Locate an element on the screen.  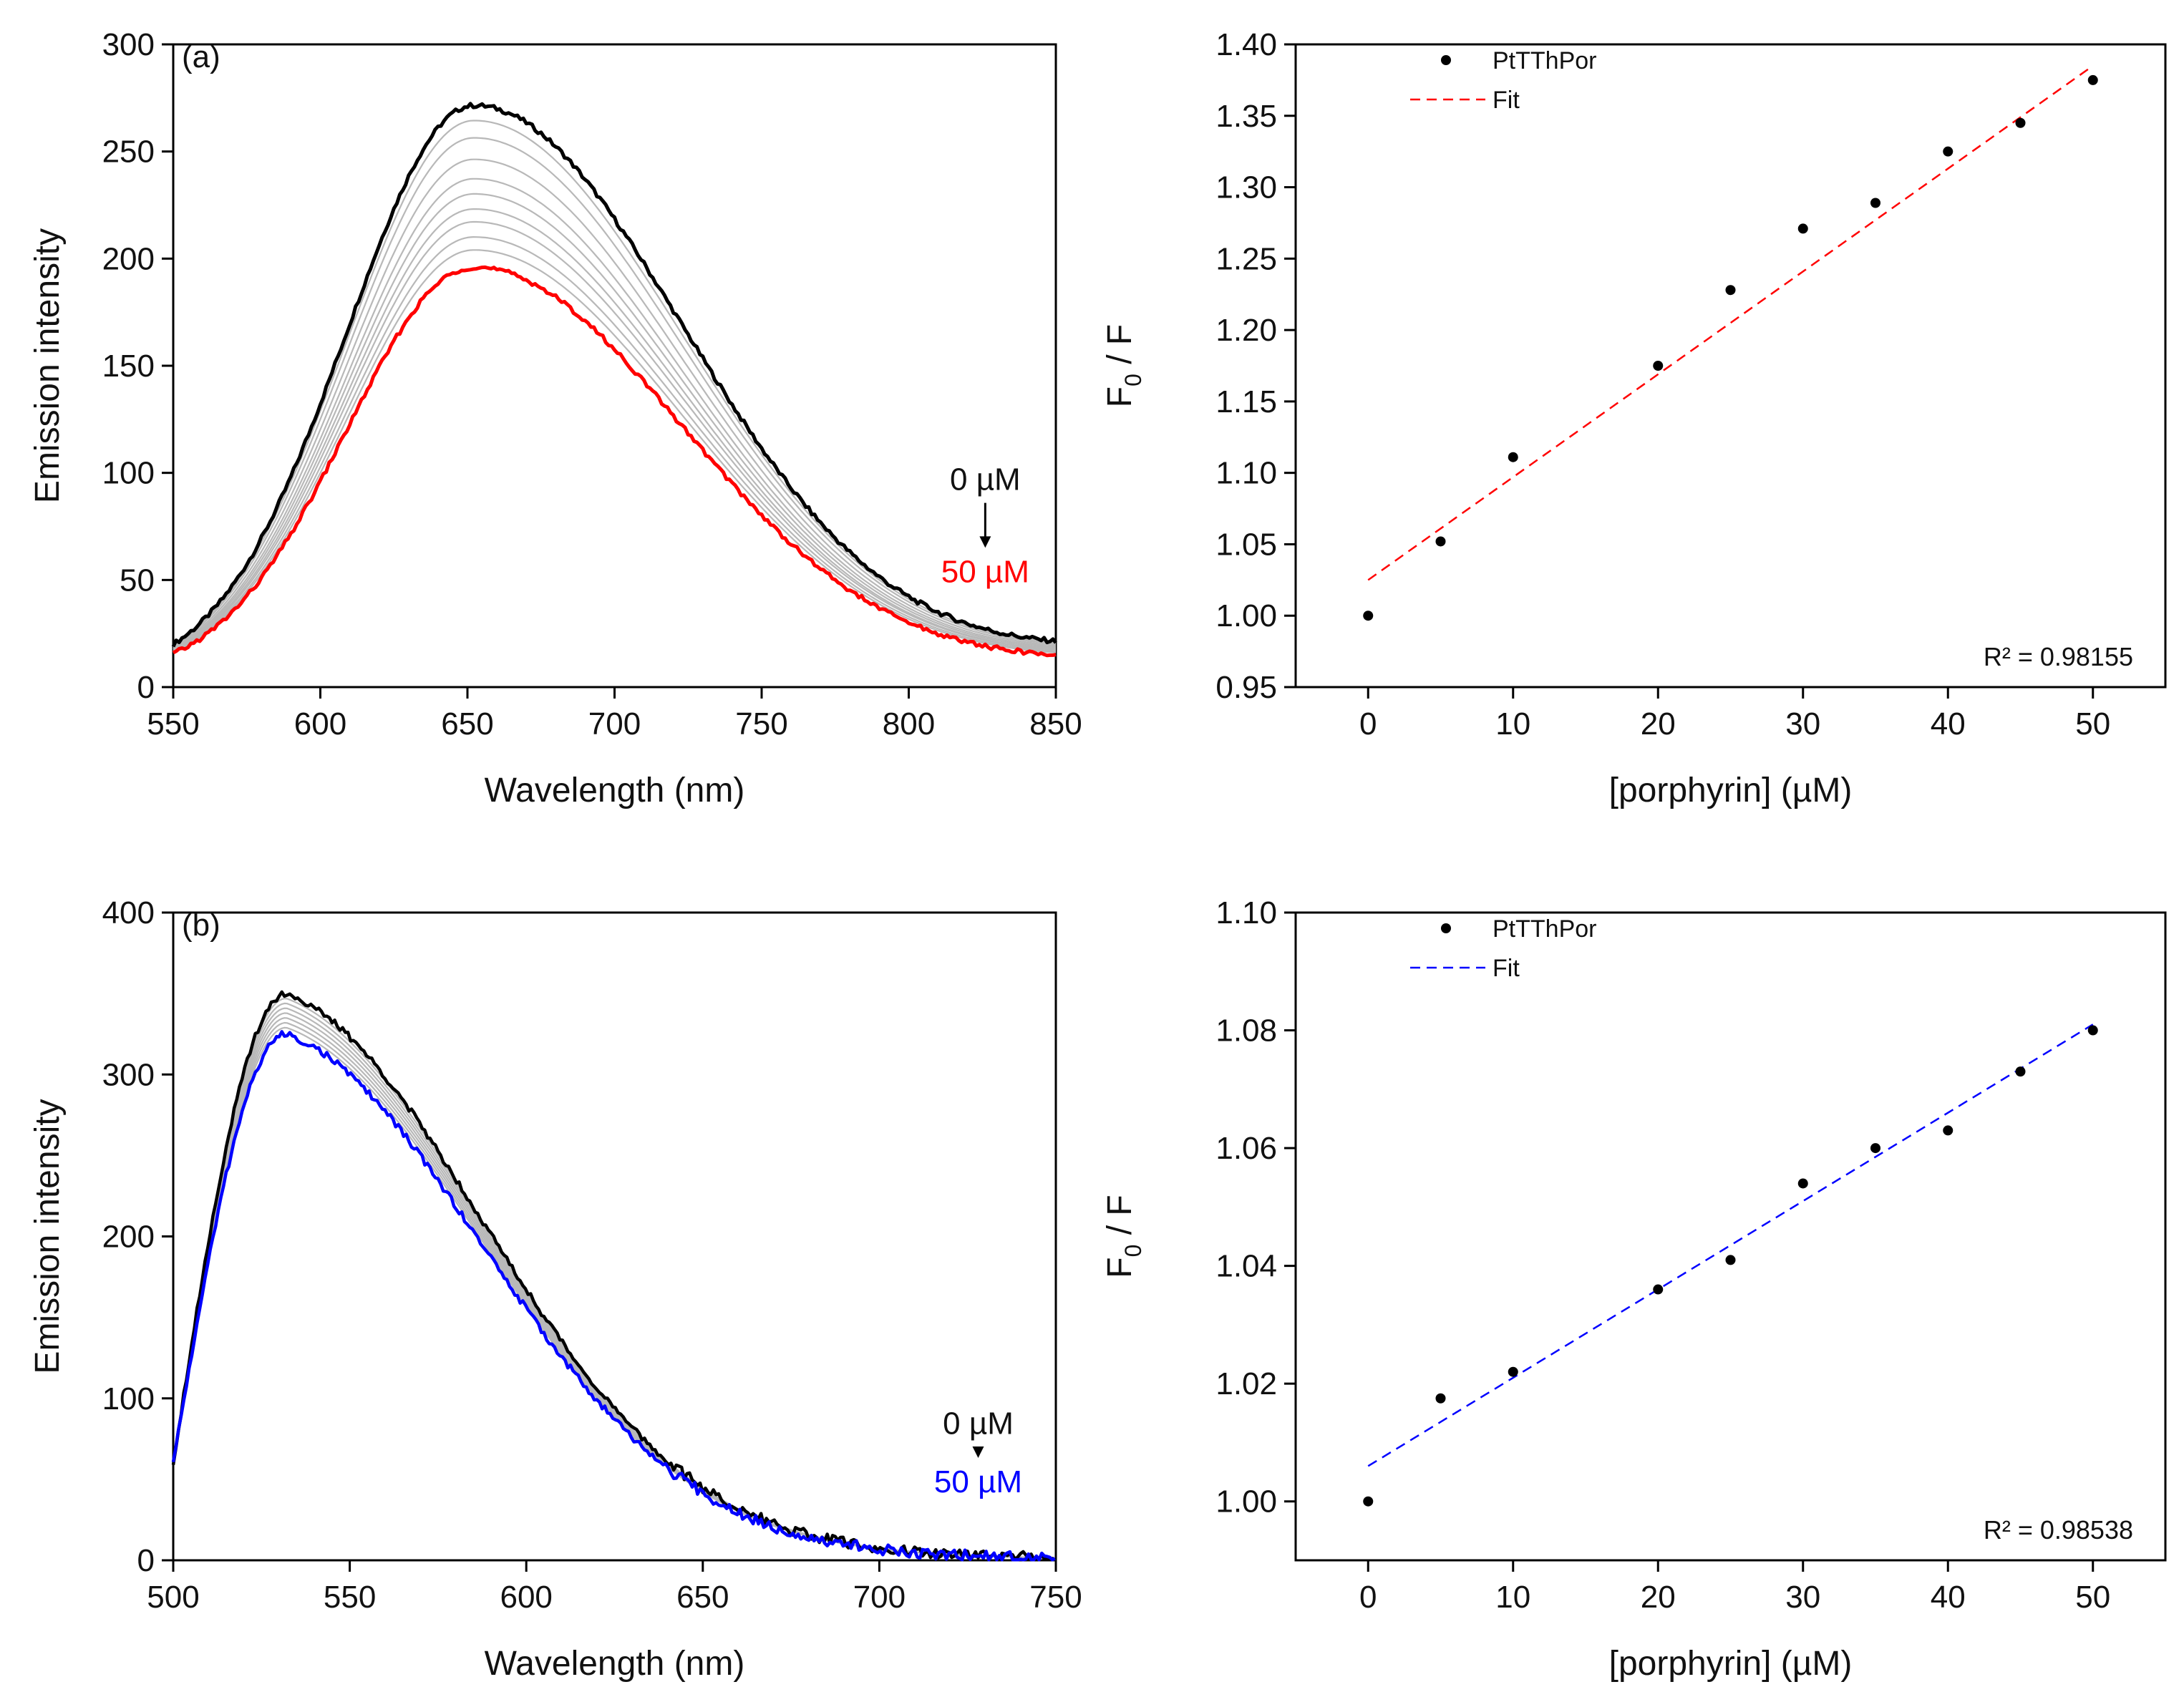
y-tick-label: 1.05 is located at coordinates (1246, 544).